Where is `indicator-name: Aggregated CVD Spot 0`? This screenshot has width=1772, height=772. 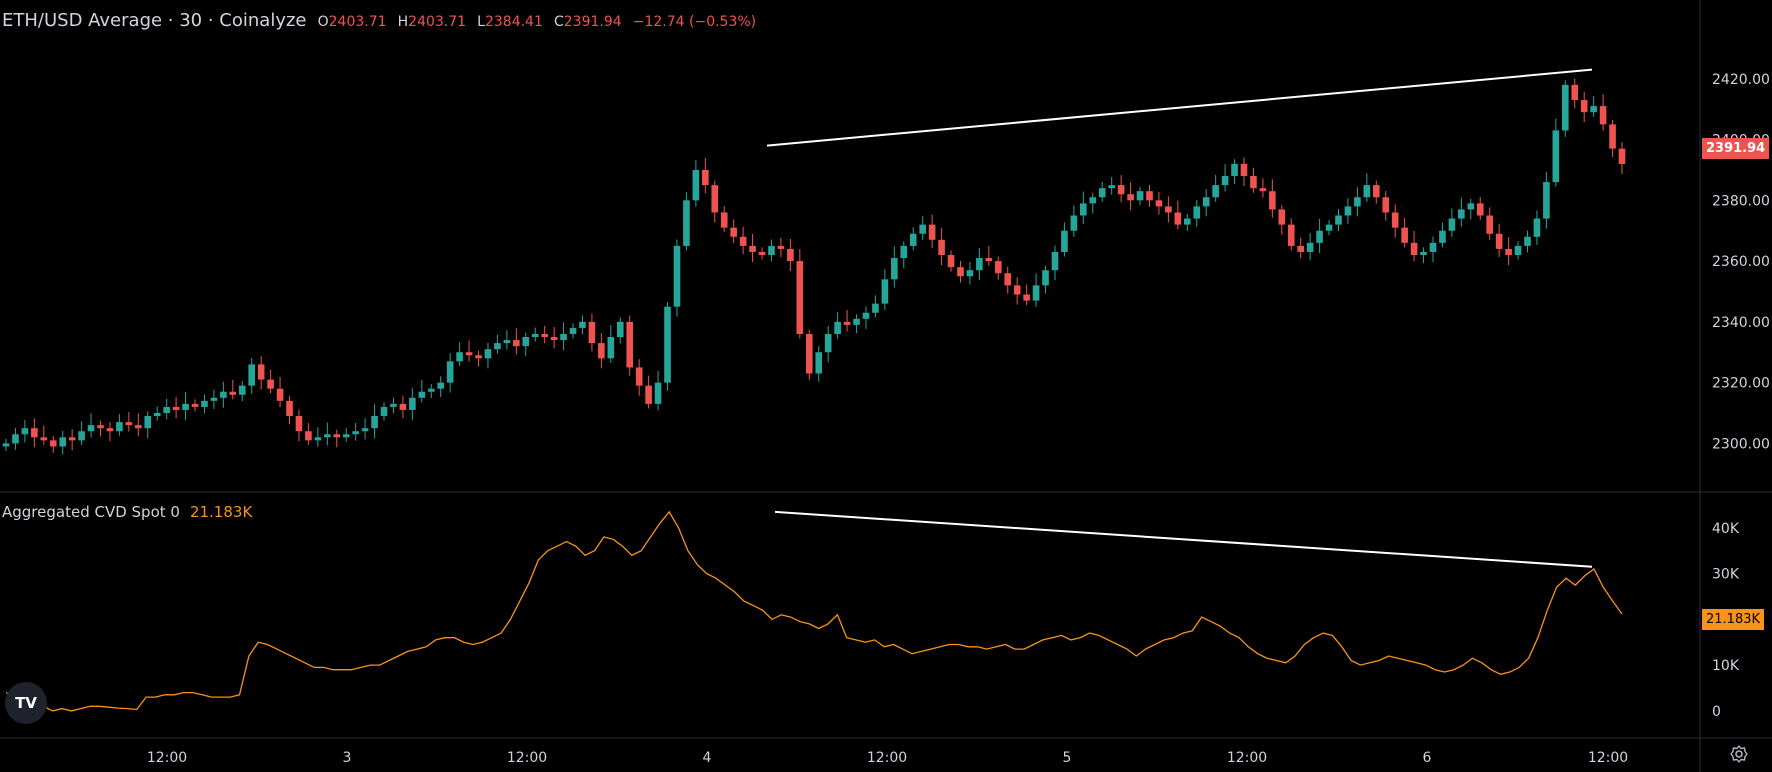 indicator-name: Aggregated CVD Spot 0 is located at coordinates (91, 512).